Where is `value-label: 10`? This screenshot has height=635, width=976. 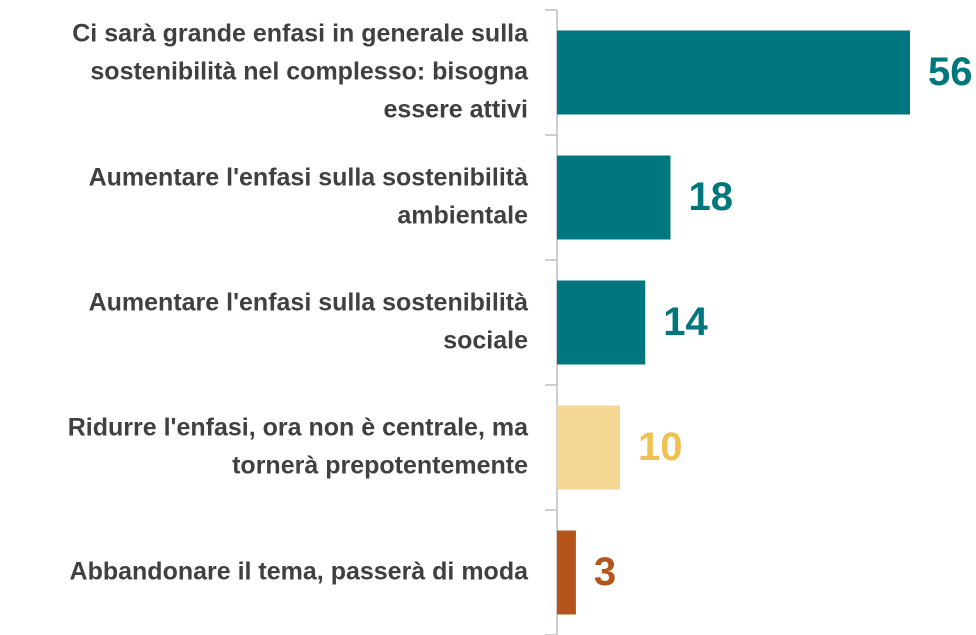 value-label: 10 is located at coordinates (660, 447).